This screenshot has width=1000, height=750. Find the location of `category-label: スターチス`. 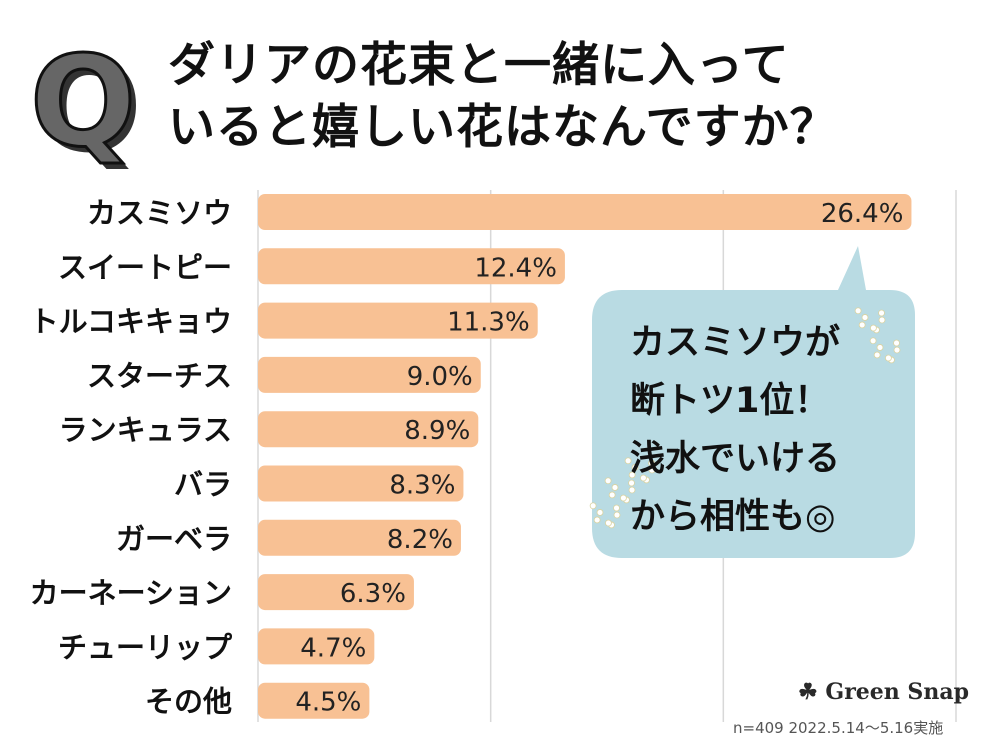

category-label: スターチス is located at coordinates (159, 376).